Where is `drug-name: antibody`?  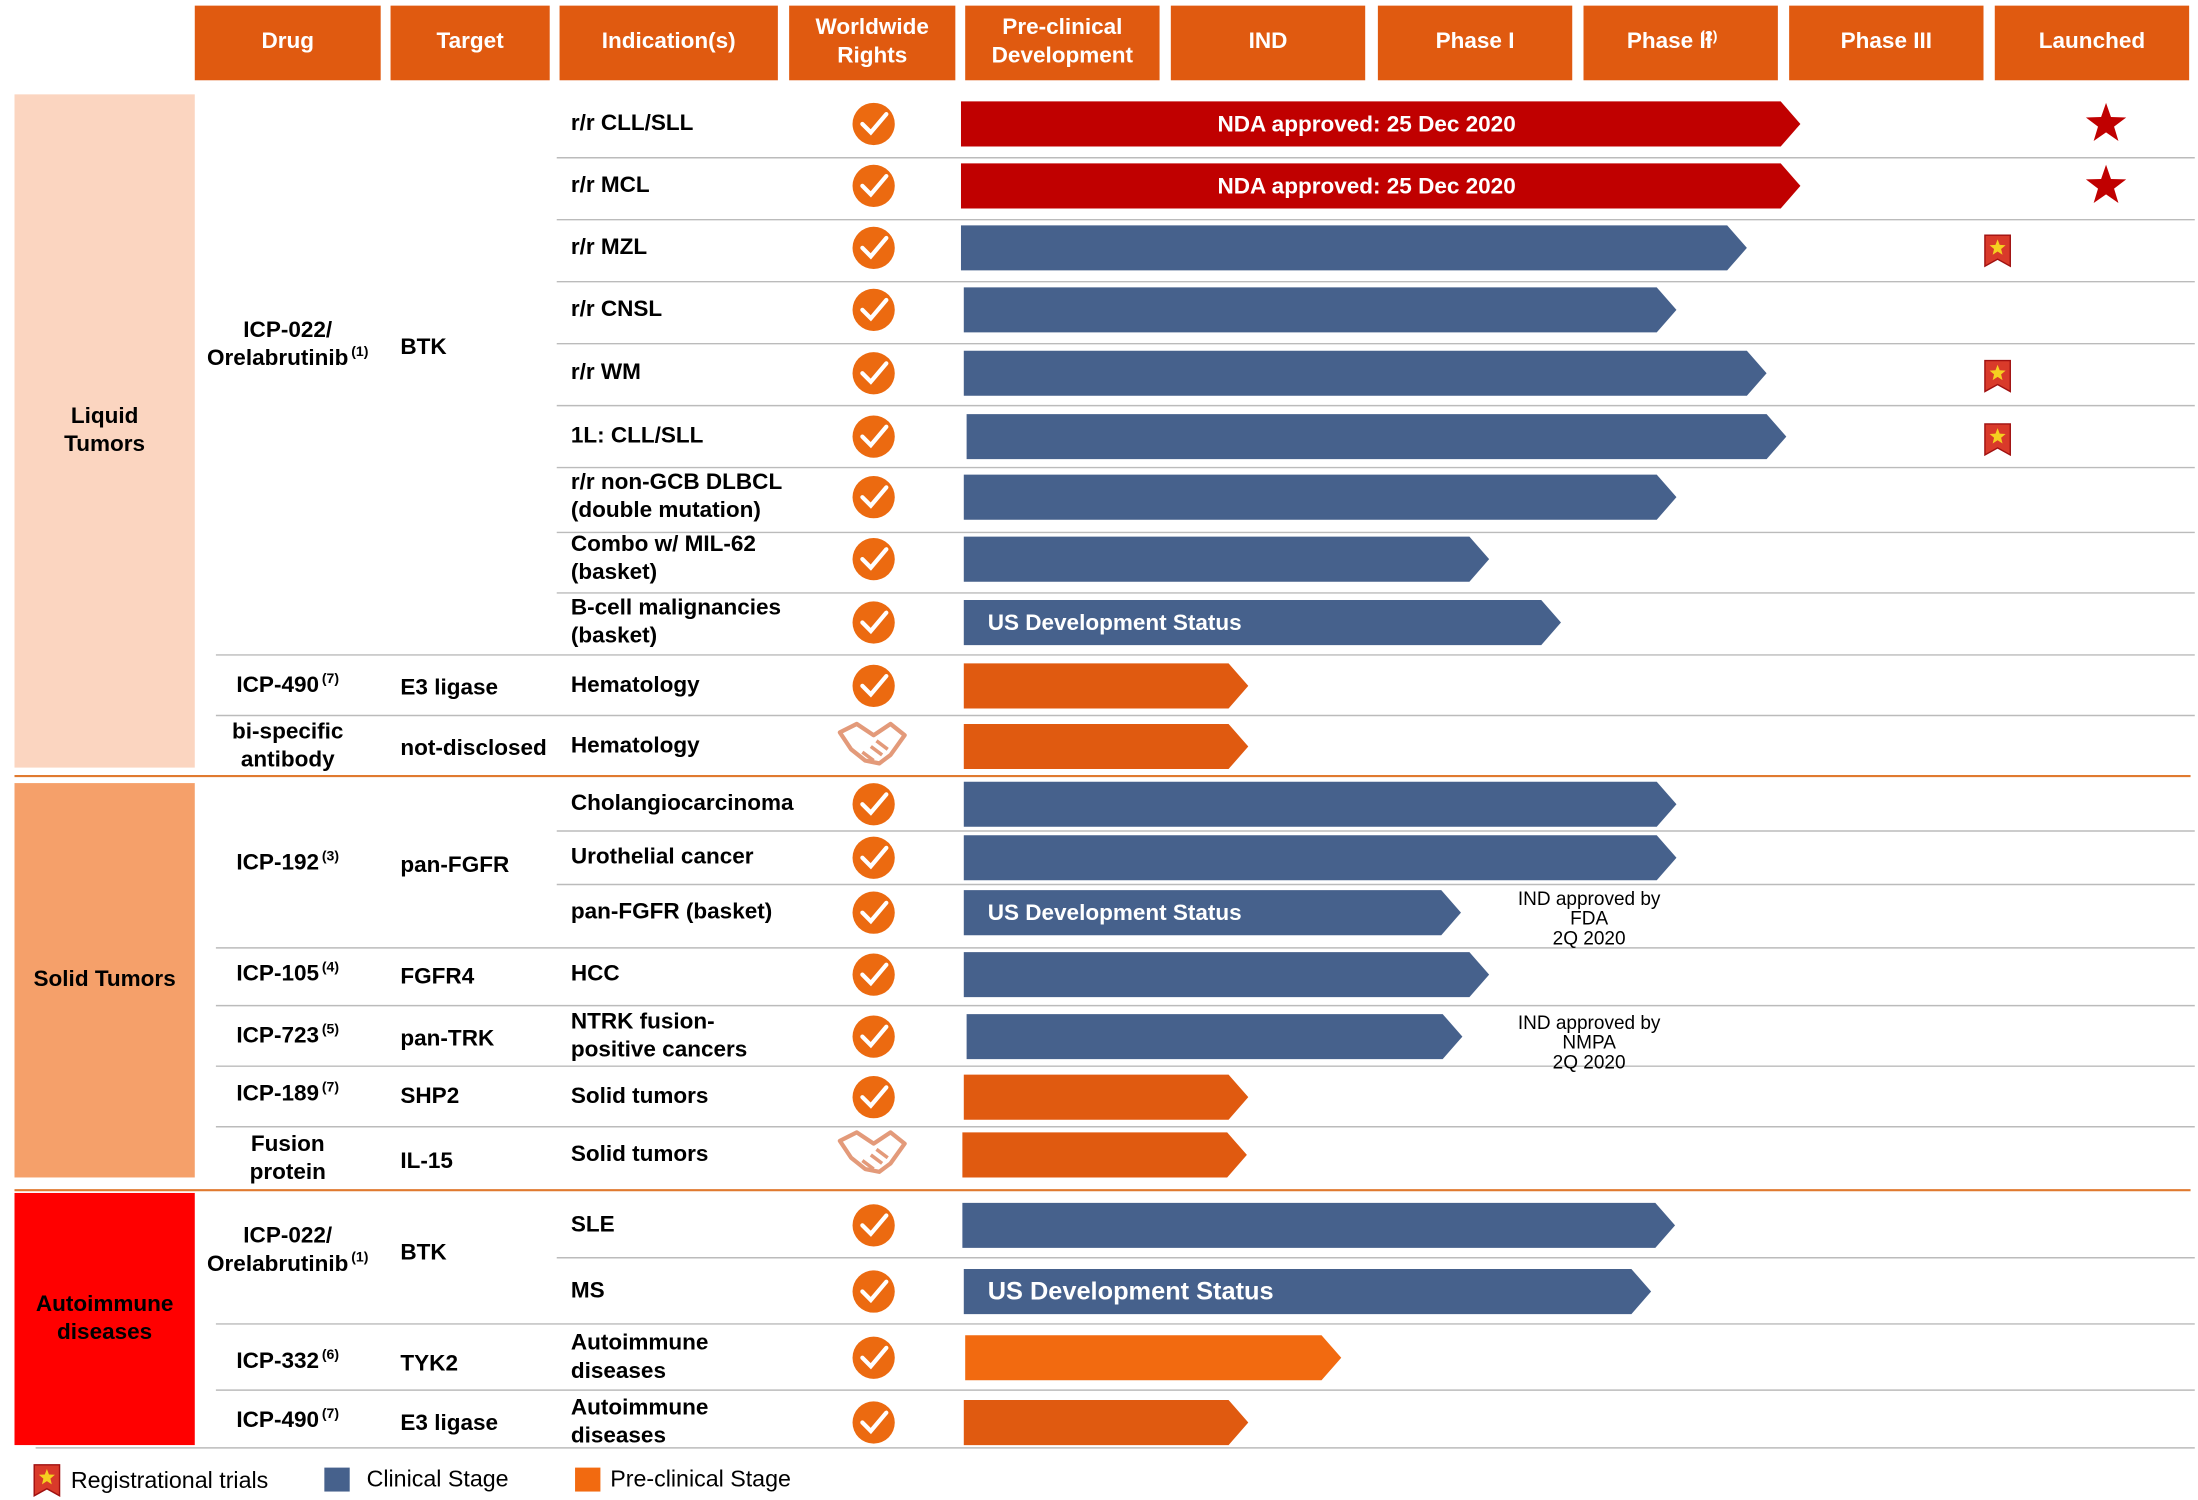
drug-name: antibody is located at coordinates (288, 759).